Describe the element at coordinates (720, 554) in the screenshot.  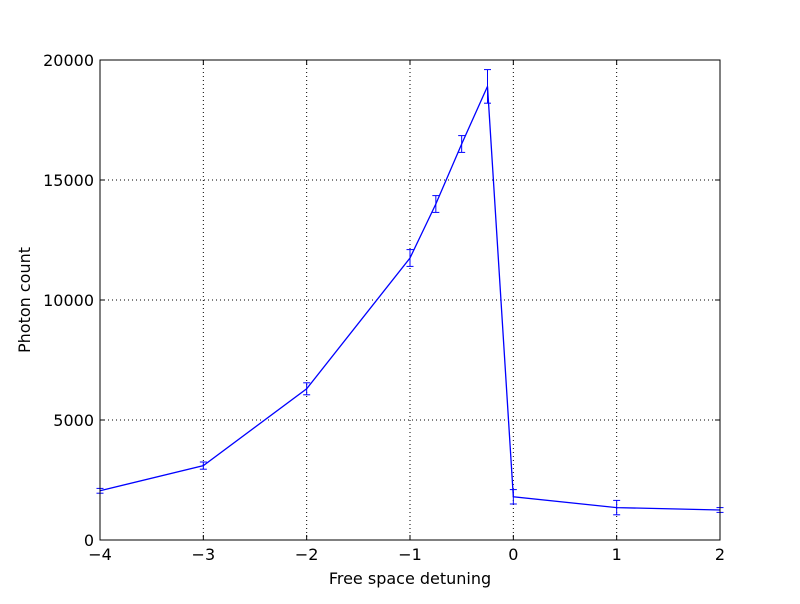
I see `x-tick-label: 2` at that location.